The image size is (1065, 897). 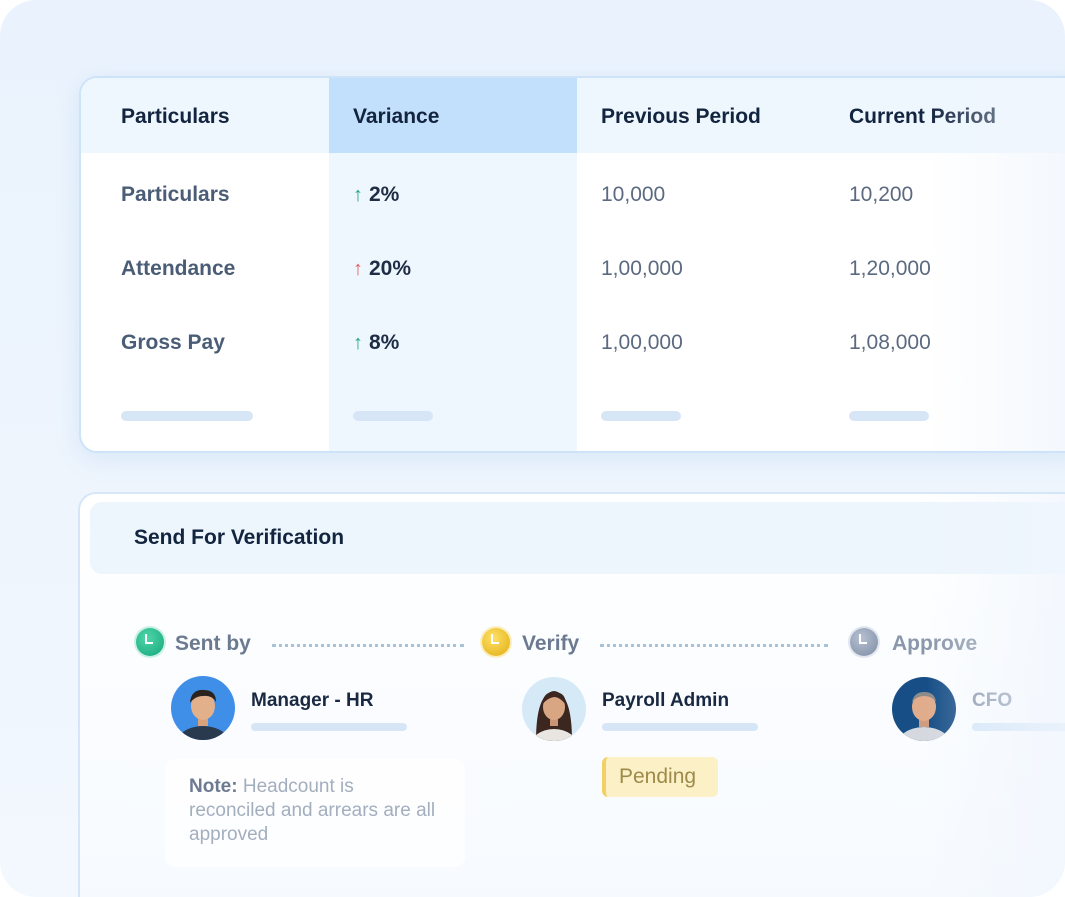 What do you see at coordinates (239, 537) in the screenshot?
I see `verification-title: Send For Verification` at bounding box center [239, 537].